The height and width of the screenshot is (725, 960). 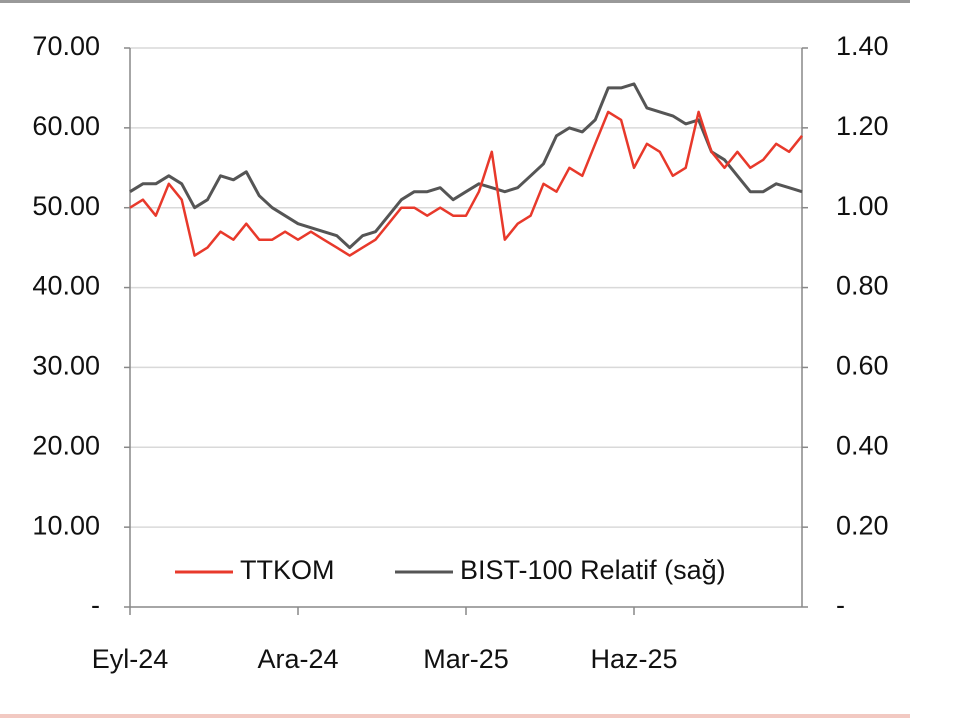 What do you see at coordinates (66, 445) in the screenshot?
I see `y-tick-label: 20.00` at bounding box center [66, 445].